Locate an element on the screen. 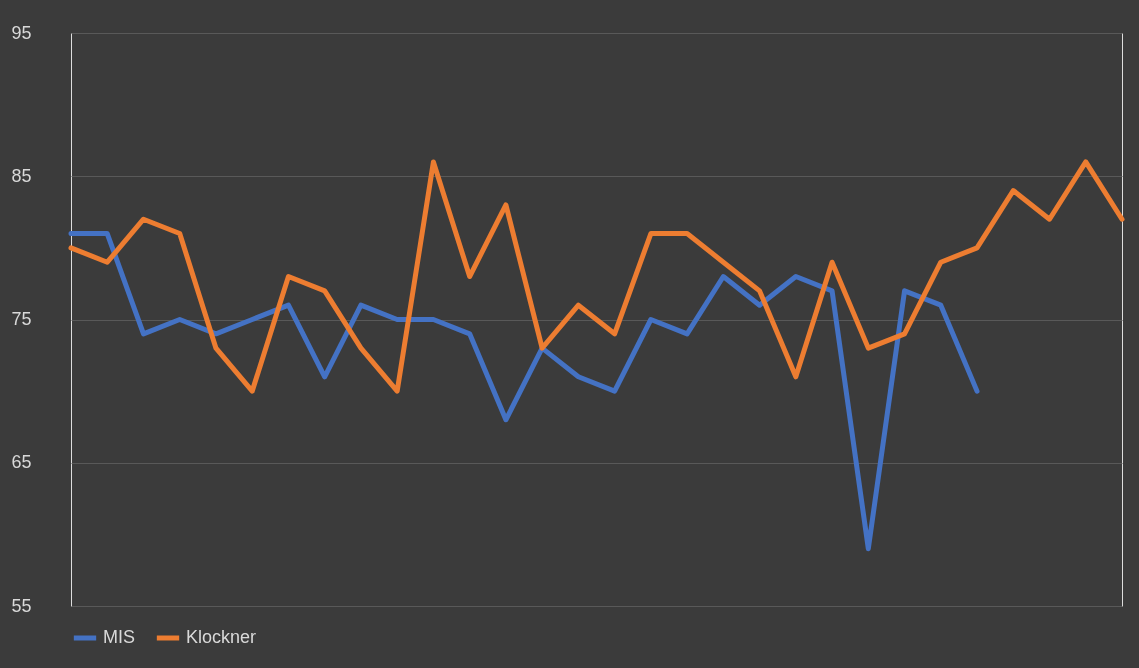 The image size is (1139, 668). legend-label: MIS is located at coordinates (119, 637).